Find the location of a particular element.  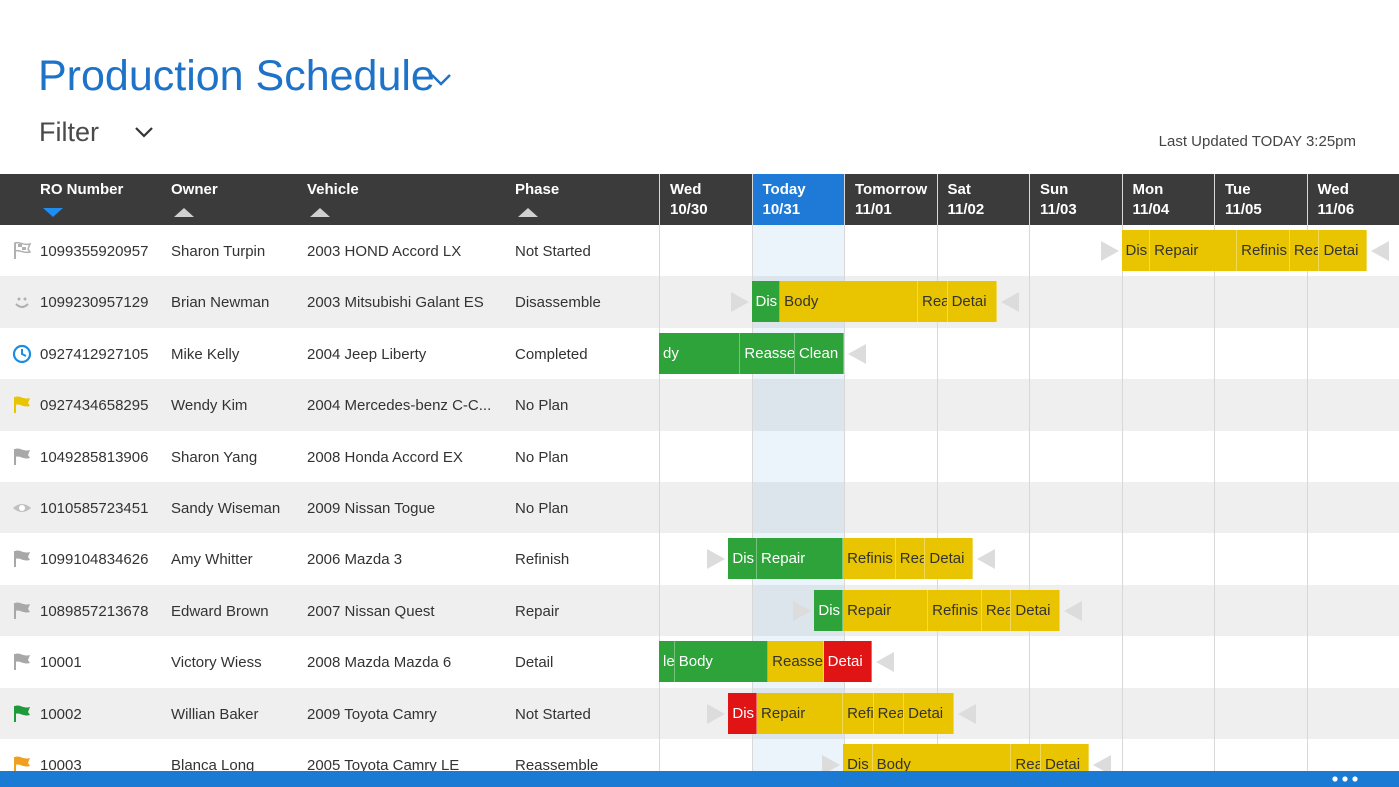

title-dropdown-chevron is located at coordinates (441, 80).